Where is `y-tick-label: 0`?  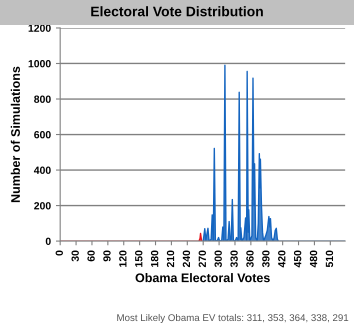 y-tick-label: 0 is located at coordinates (48, 241).